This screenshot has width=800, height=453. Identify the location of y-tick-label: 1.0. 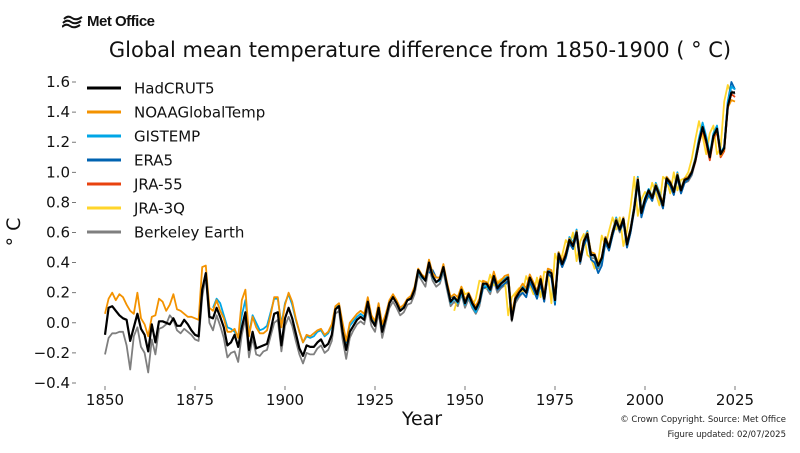
(58, 172).